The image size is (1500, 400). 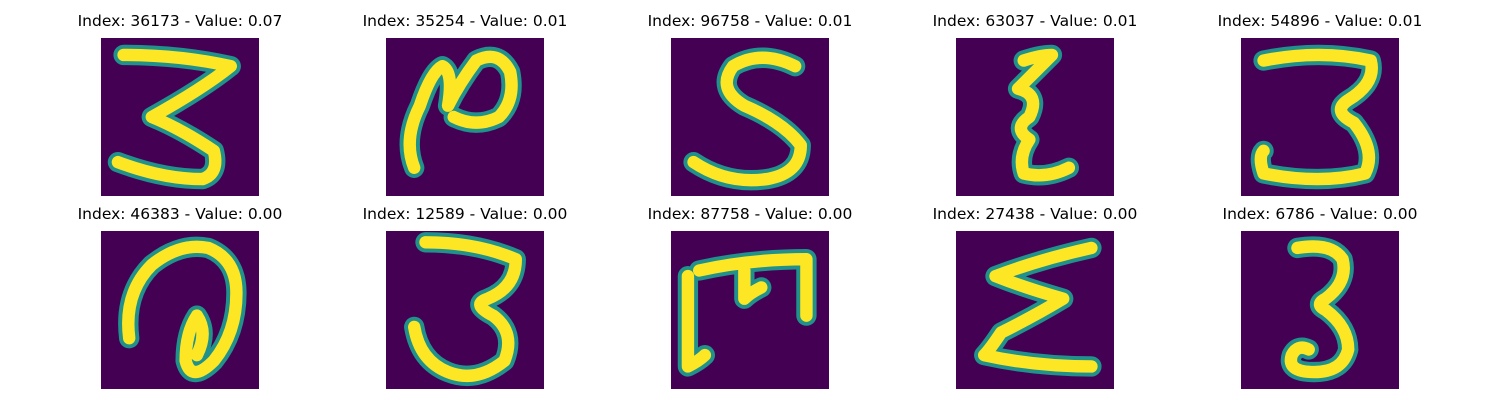 I want to click on panel-title: Index: 96758 - Value: 0.01, so click(x=750, y=21).